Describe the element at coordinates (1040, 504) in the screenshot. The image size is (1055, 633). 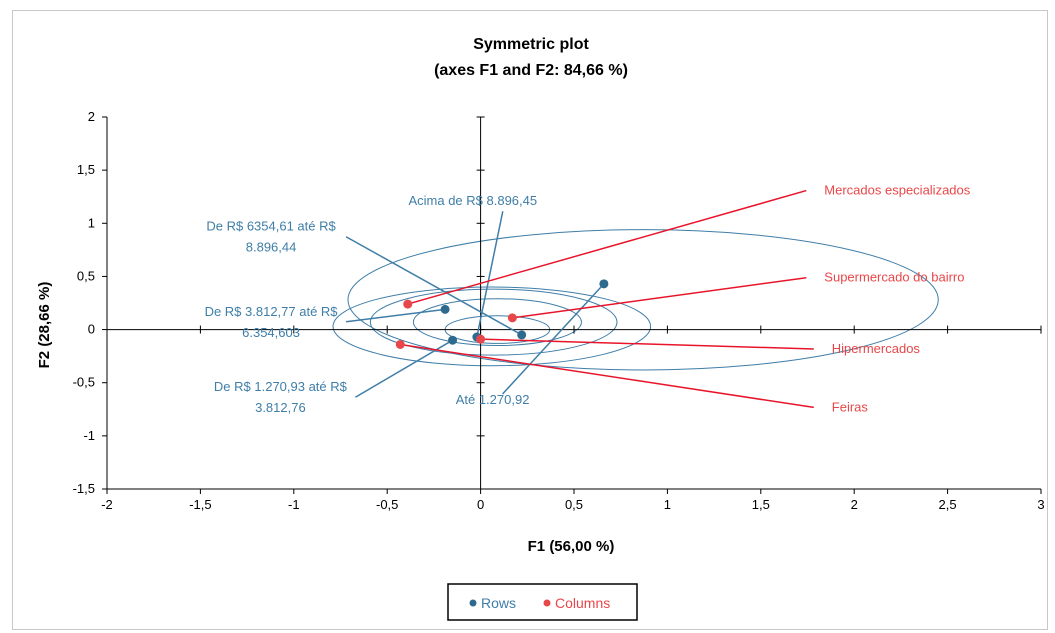
I see `x-tick-label: 3` at that location.